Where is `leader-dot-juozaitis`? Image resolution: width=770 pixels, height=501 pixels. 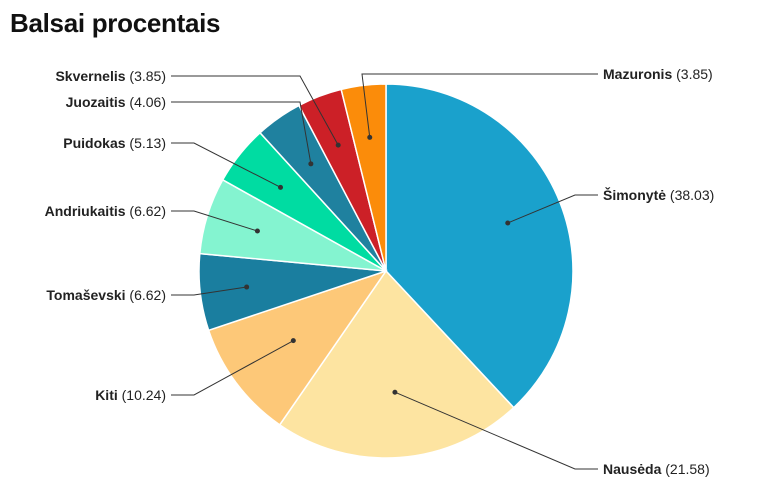
leader-dot-juozaitis is located at coordinates (311, 164).